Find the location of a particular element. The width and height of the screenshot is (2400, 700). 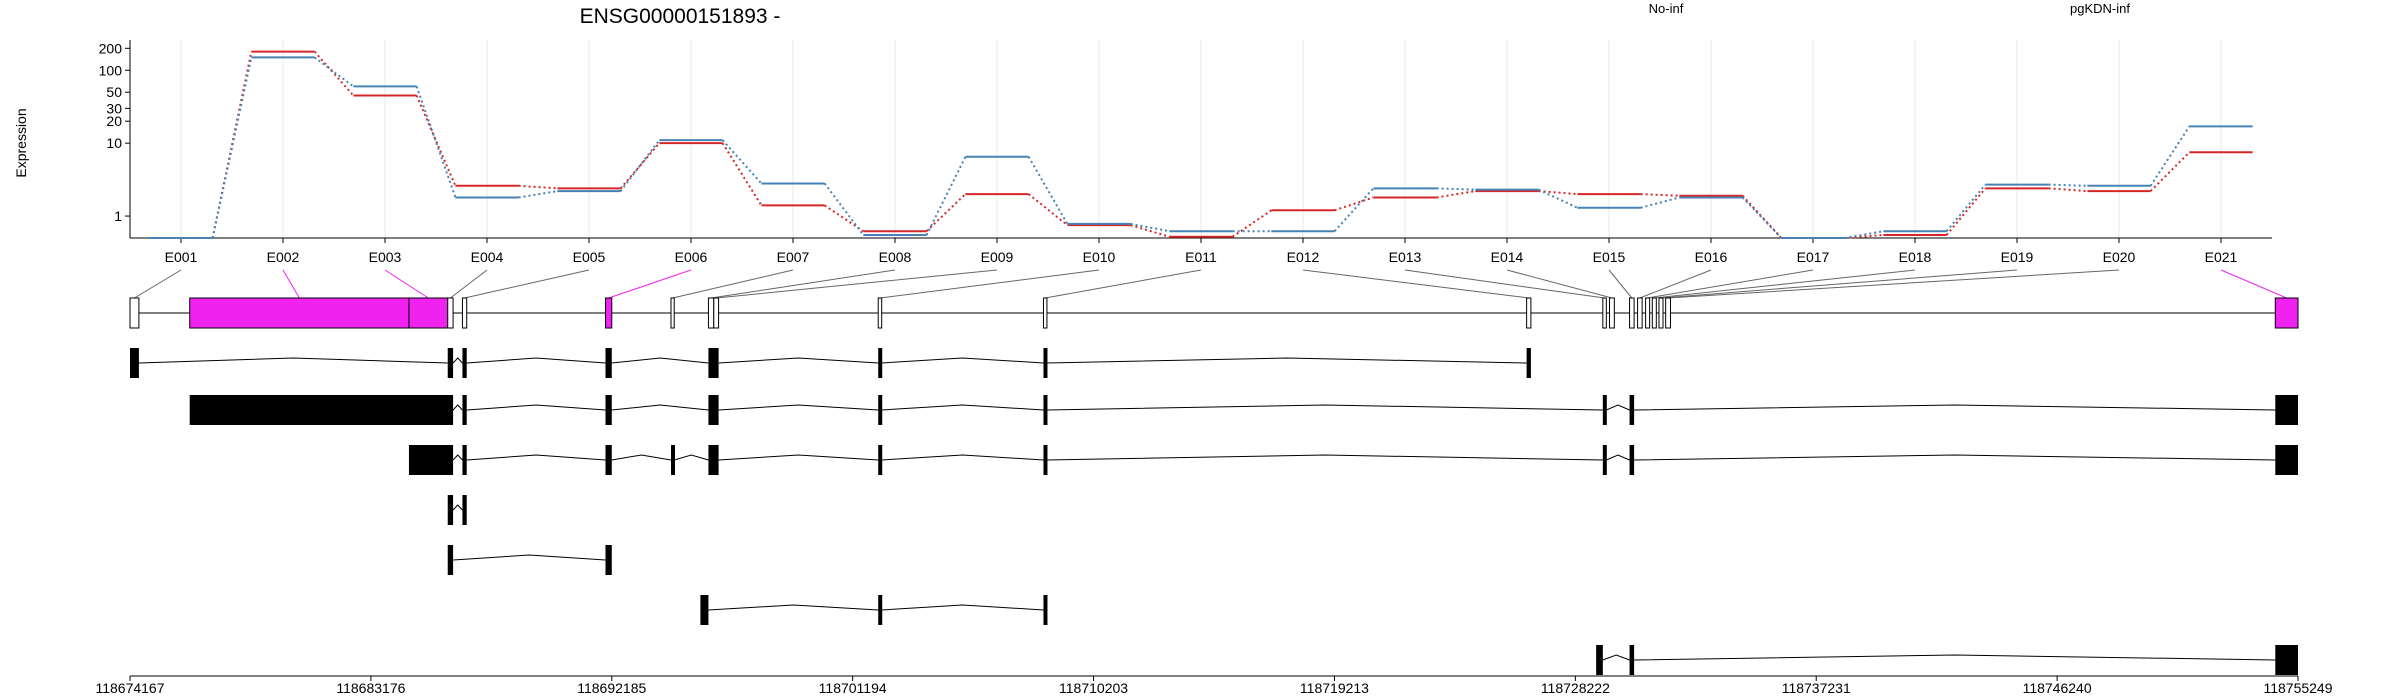

x-tick-label: E017 is located at coordinates (1813, 257).